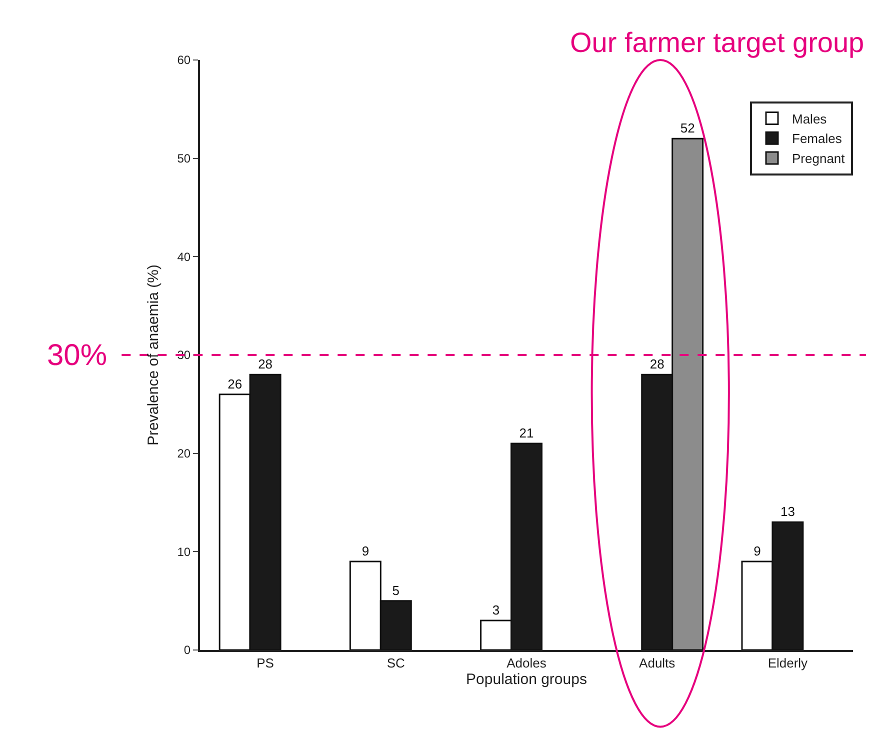 The height and width of the screenshot is (730, 873). What do you see at coordinates (526, 433) in the screenshot?
I see `data-label: 21` at bounding box center [526, 433].